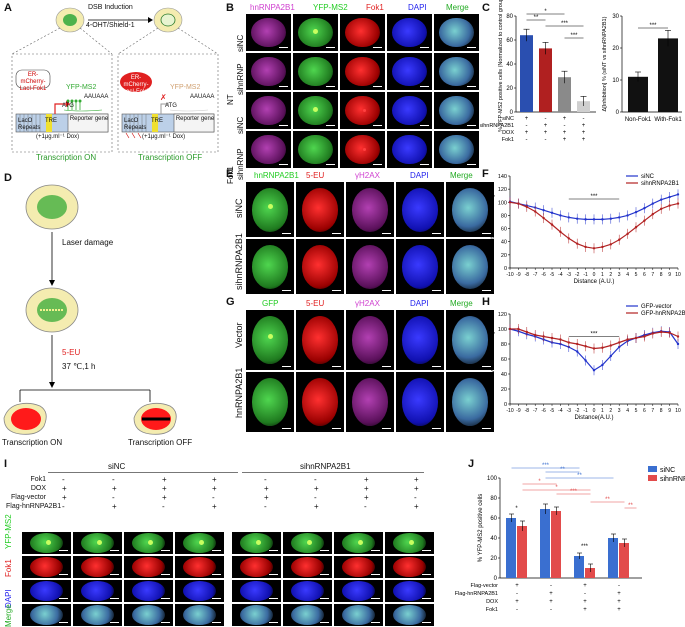  I want to click on h-ylabel: Relative 5-EU Intensity, so click(493, 359).